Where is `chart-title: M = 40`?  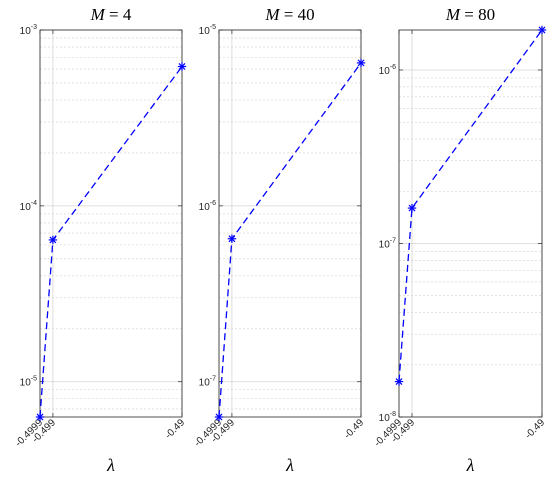
chart-title: M = 40 is located at coordinates (289, 14).